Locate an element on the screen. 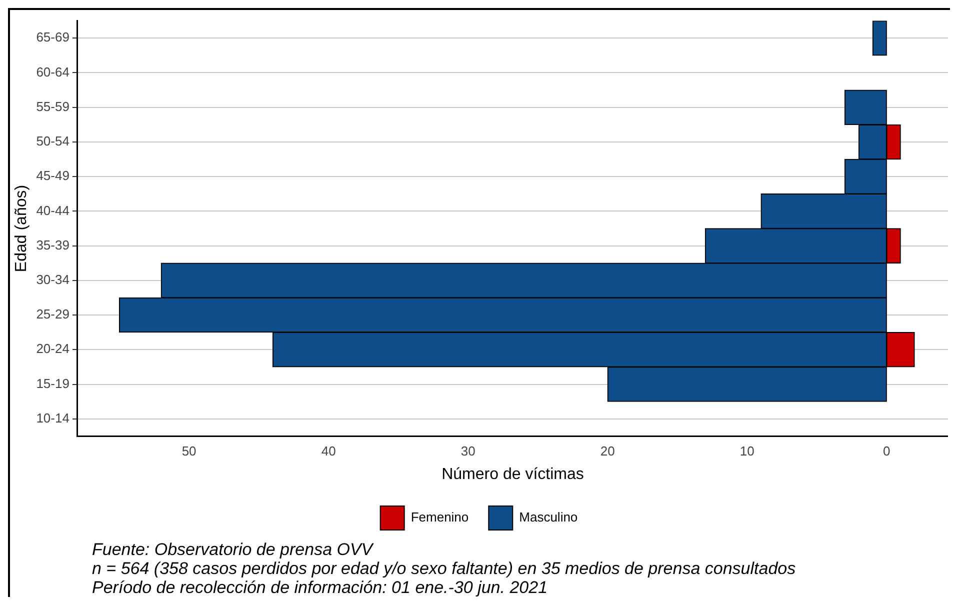  y-tick-label: 10-14 is located at coordinates (53, 418).